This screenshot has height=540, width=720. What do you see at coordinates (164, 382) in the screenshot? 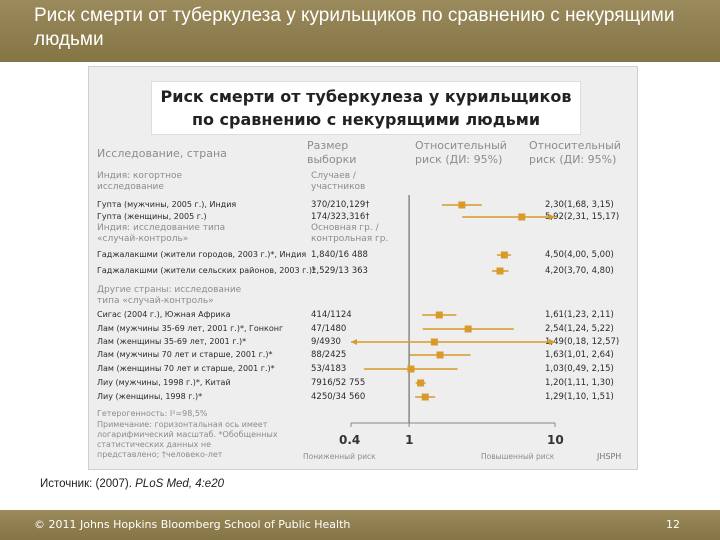
I see `study-label: Лиу (мужчины, 1998 г.)*, Китай` at bounding box center [164, 382].